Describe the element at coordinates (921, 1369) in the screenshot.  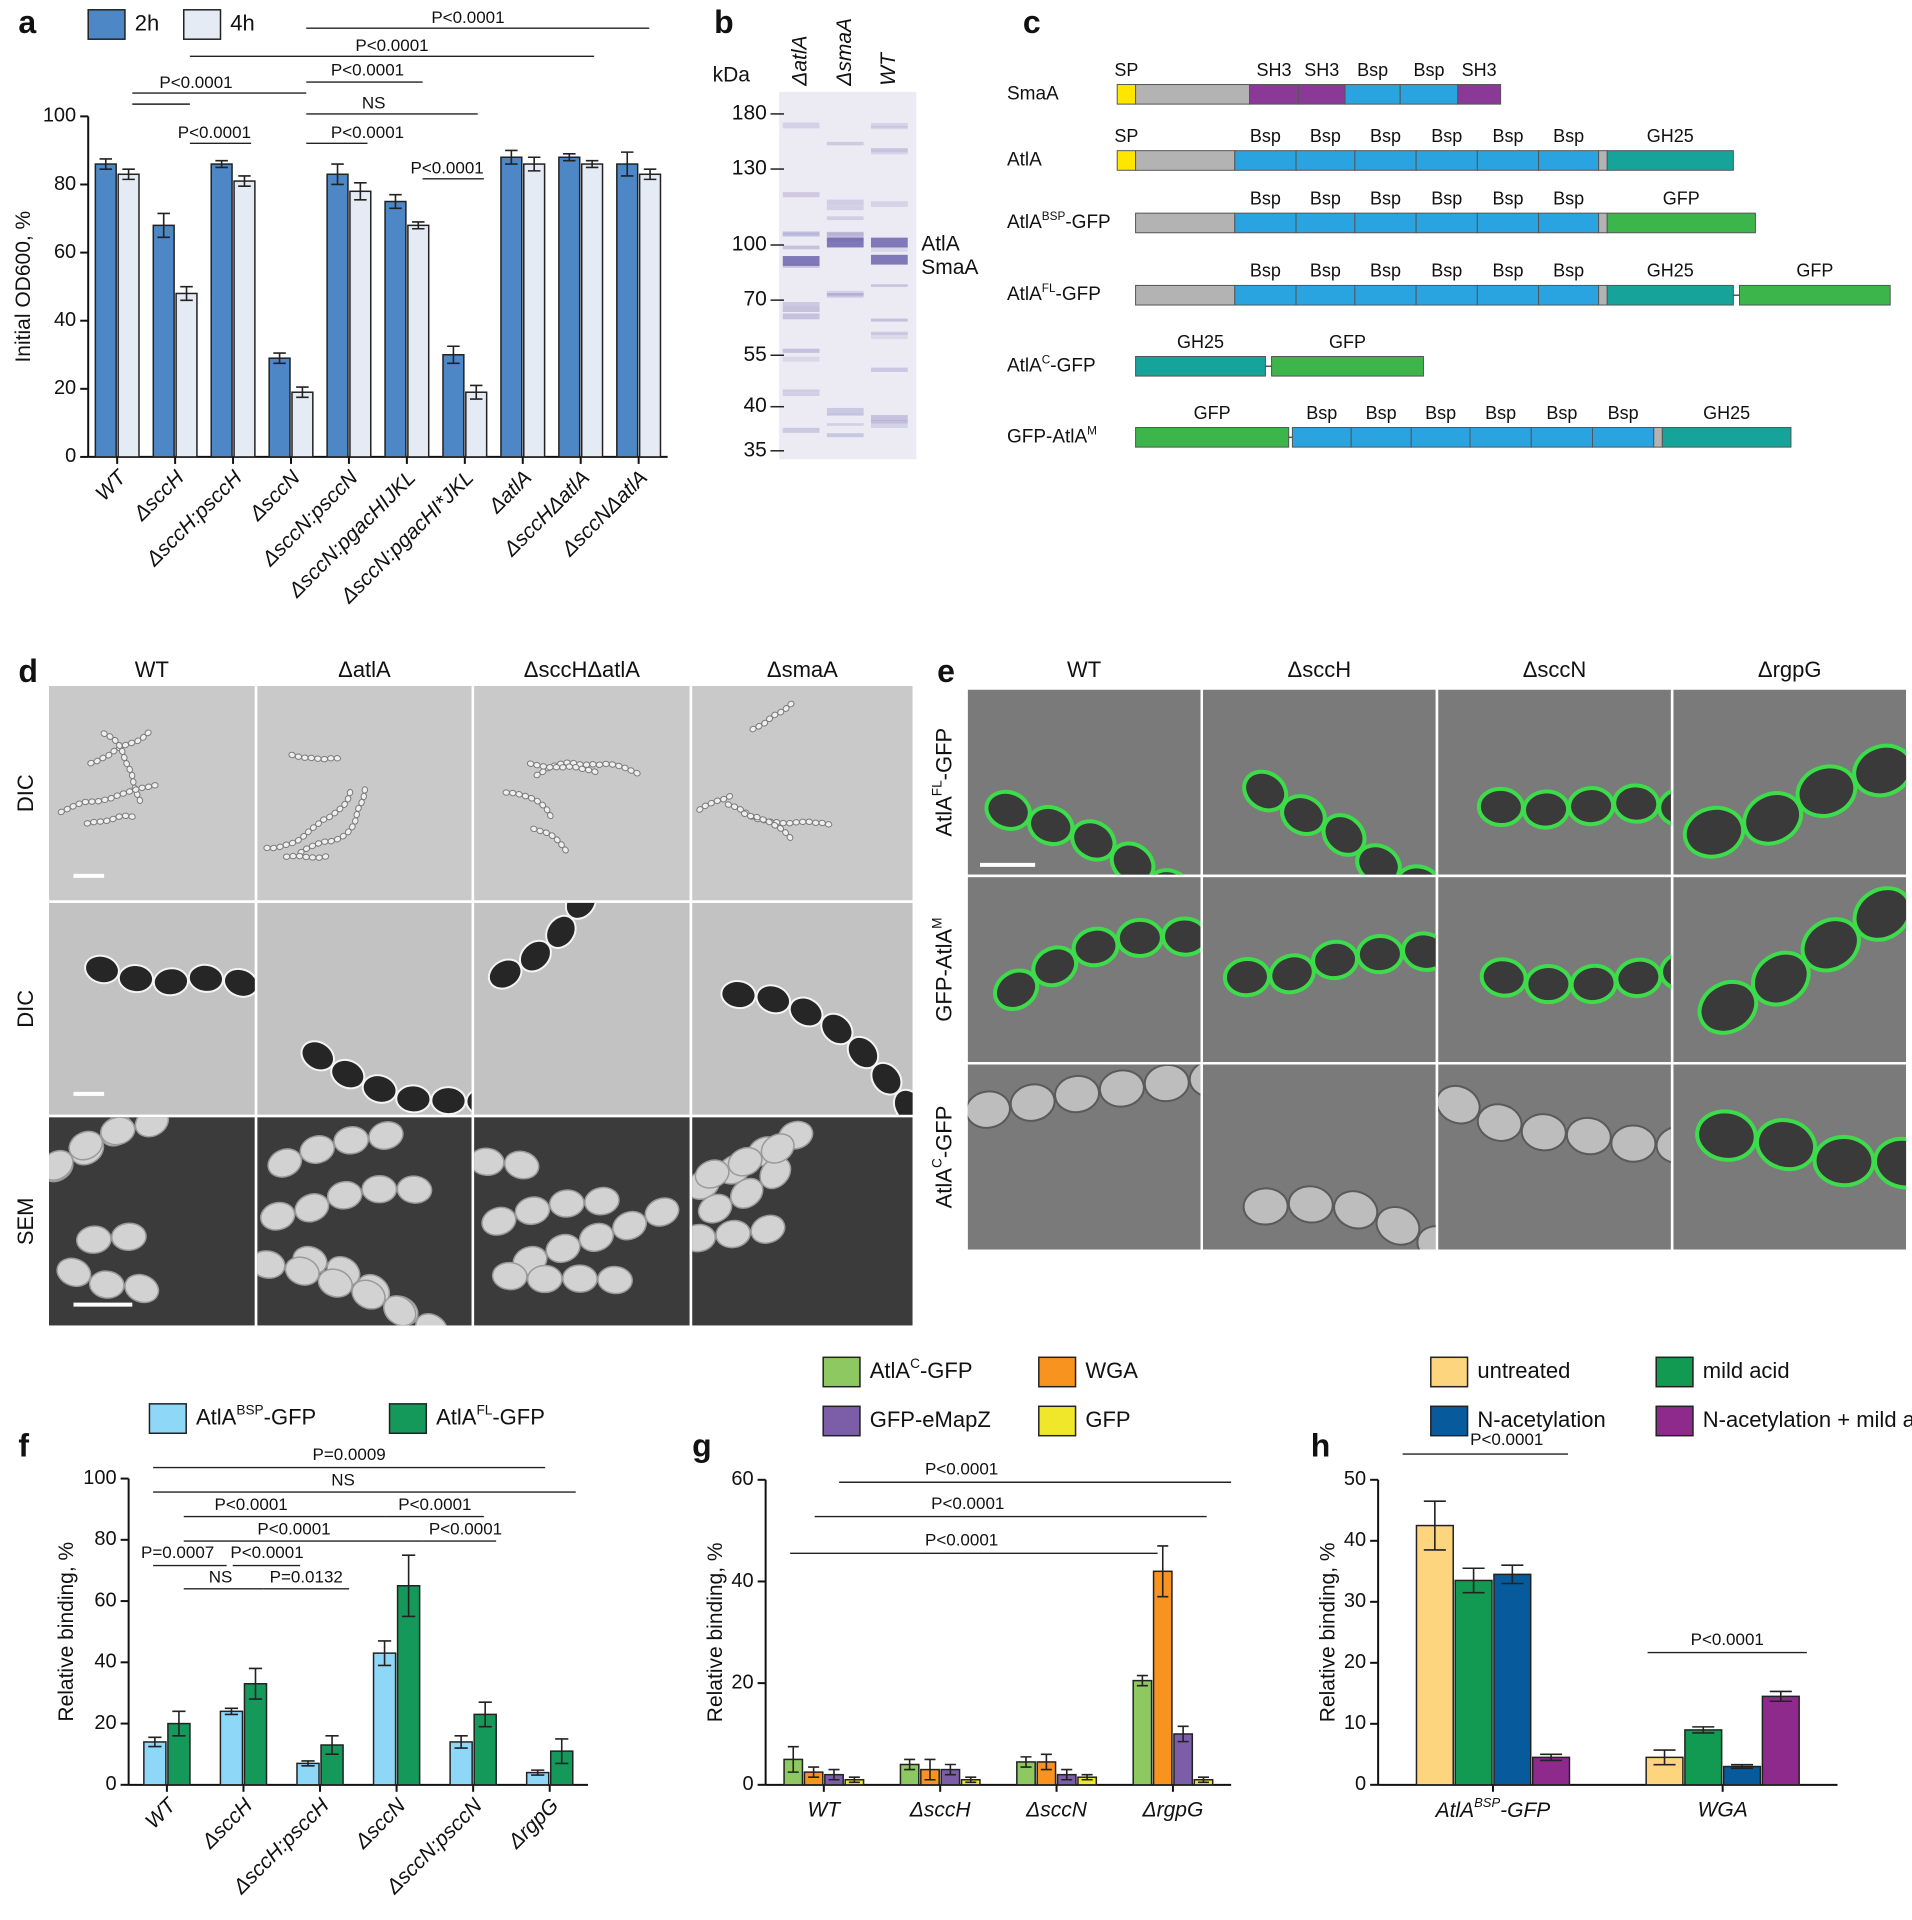
I see `legend-label: AtlAC-GFP` at that location.